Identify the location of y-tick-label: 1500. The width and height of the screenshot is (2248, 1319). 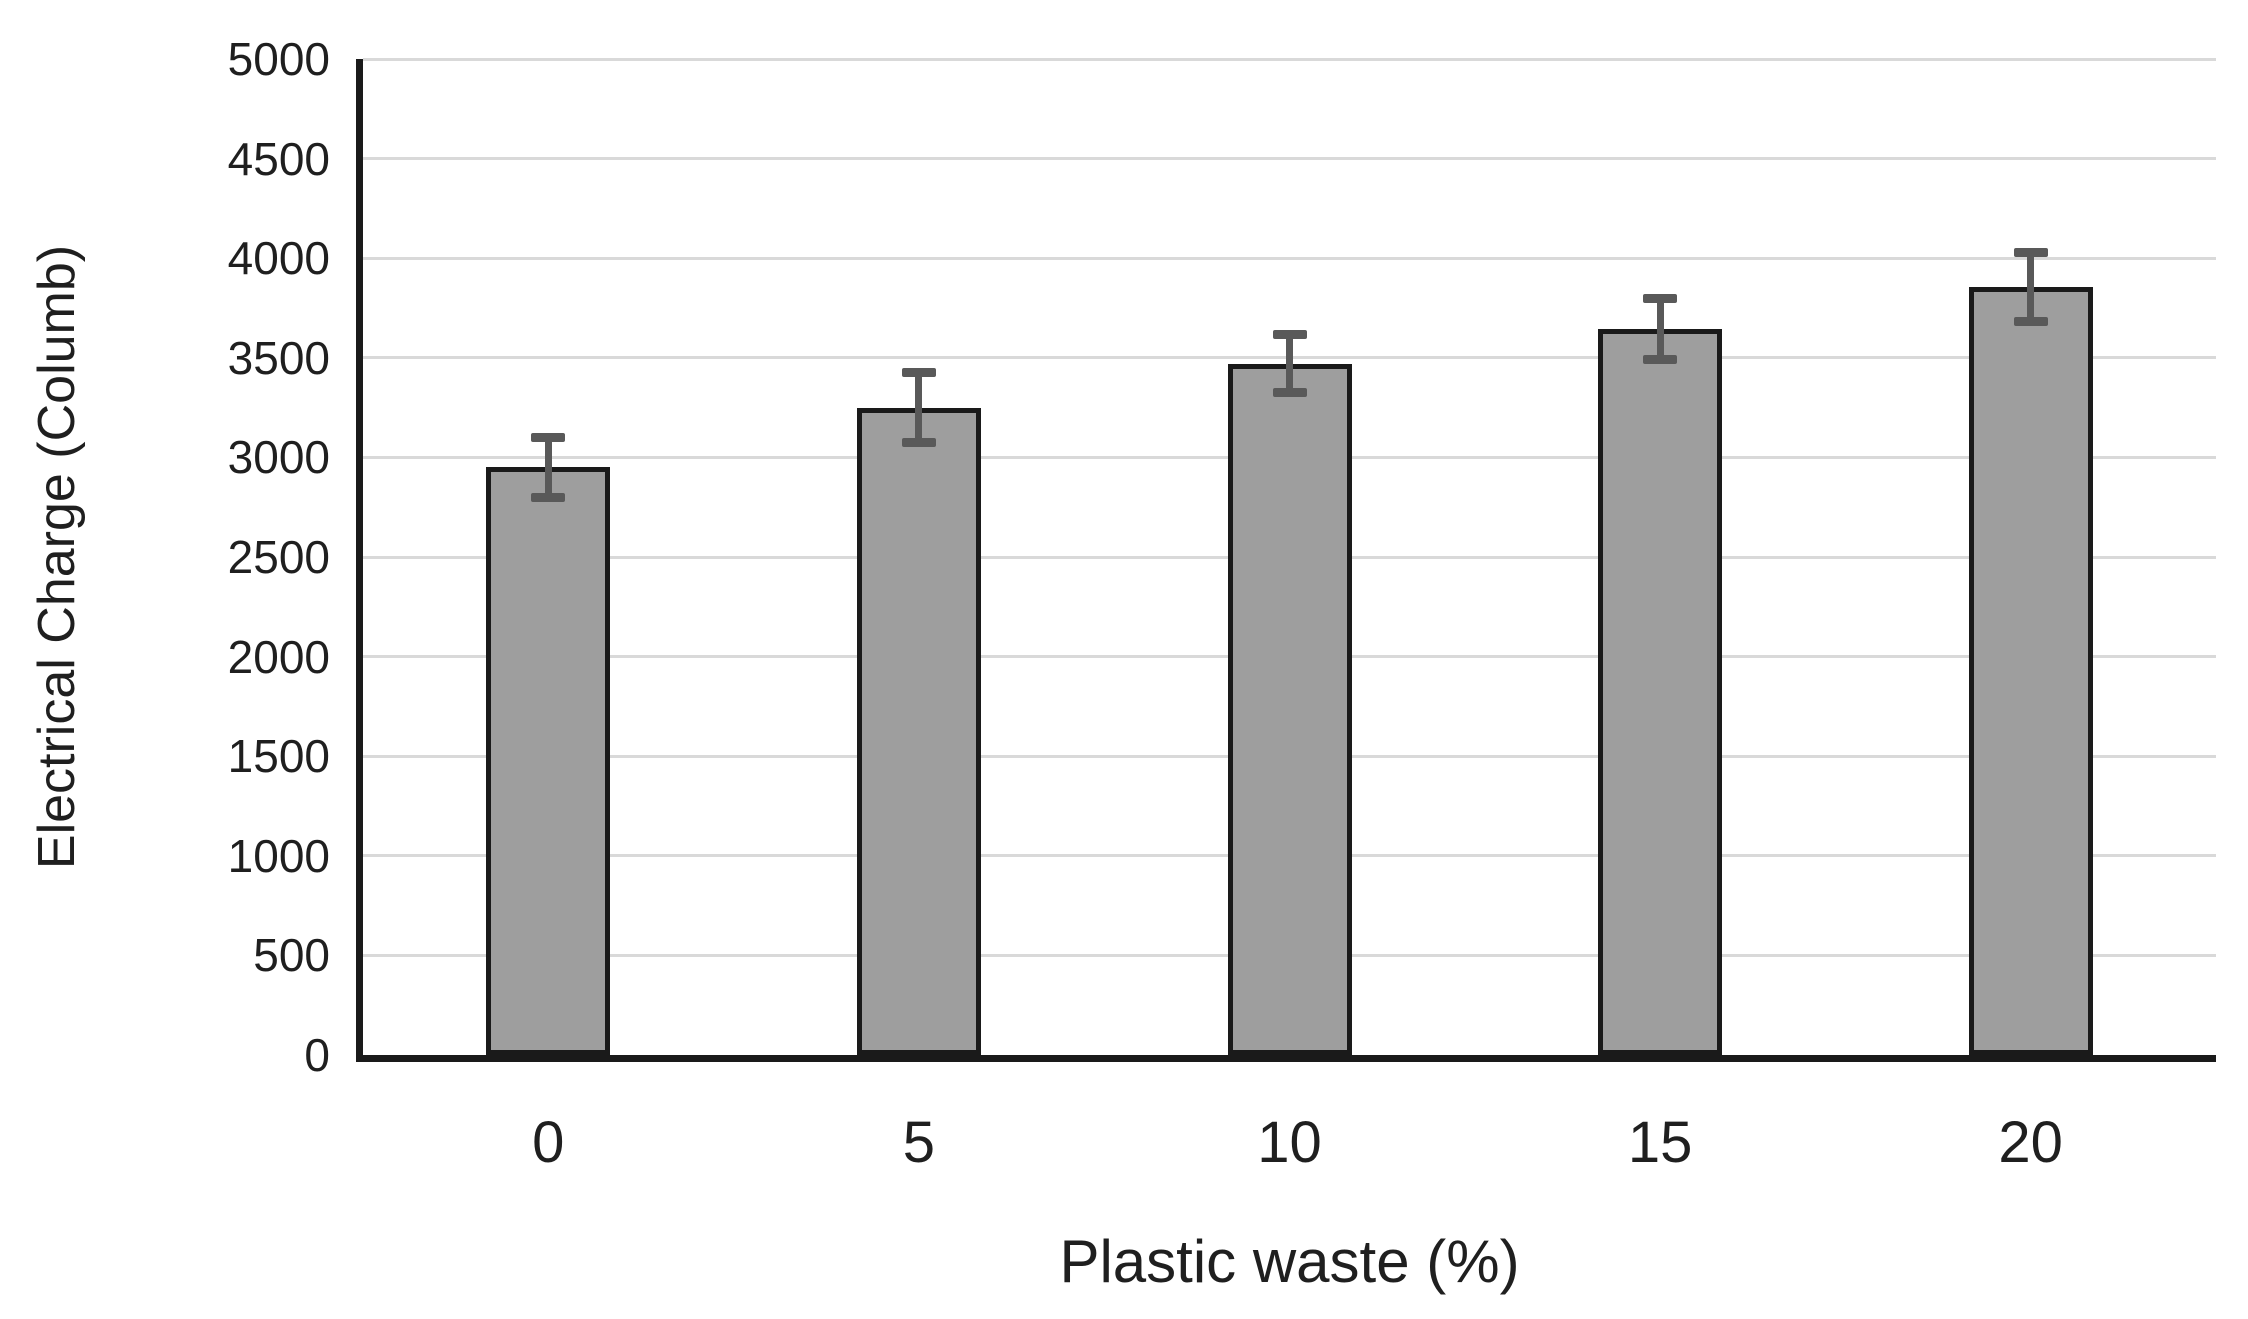
(278, 756).